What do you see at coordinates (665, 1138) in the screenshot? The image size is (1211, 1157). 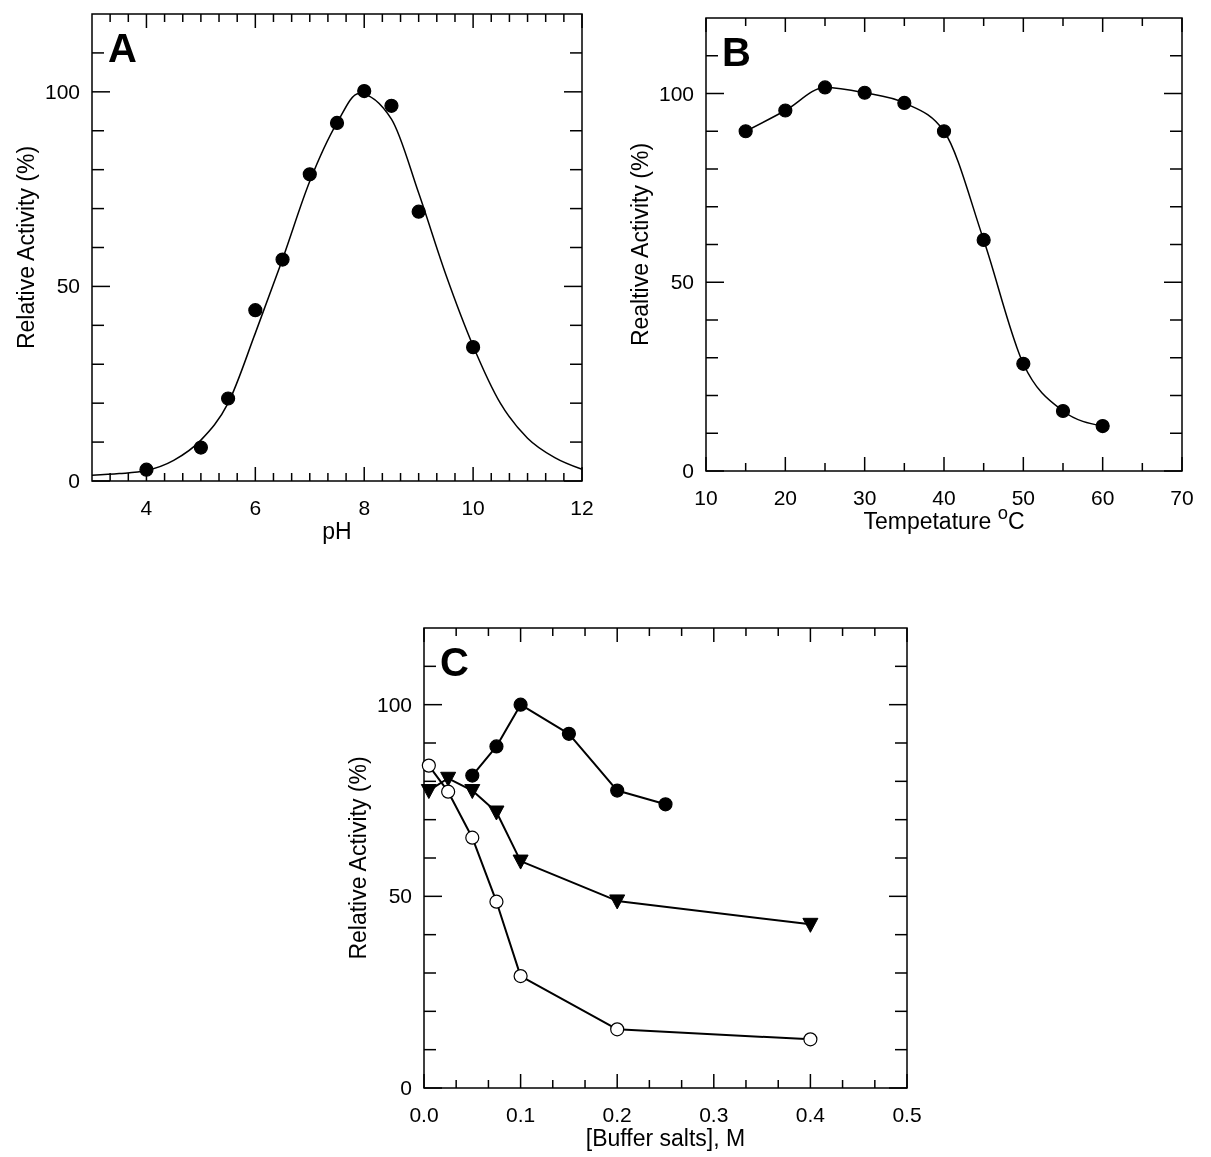 I see `x-axis-title: [Buffer salts], M` at bounding box center [665, 1138].